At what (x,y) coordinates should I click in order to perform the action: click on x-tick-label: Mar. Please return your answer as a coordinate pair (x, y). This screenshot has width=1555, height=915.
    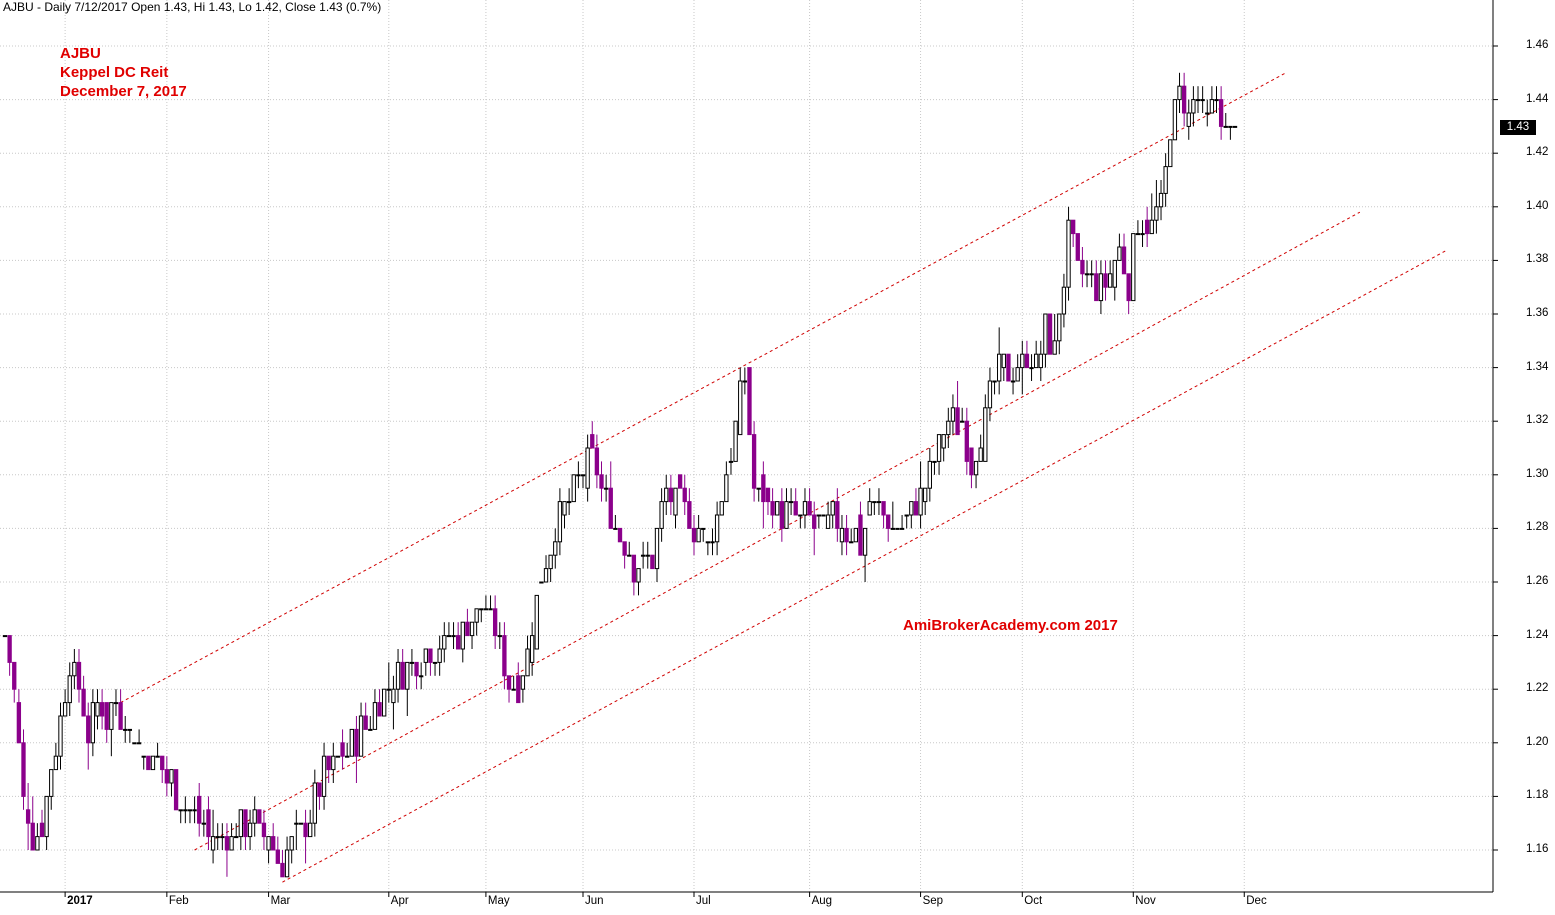
    Looking at the image, I should click on (280, 901).